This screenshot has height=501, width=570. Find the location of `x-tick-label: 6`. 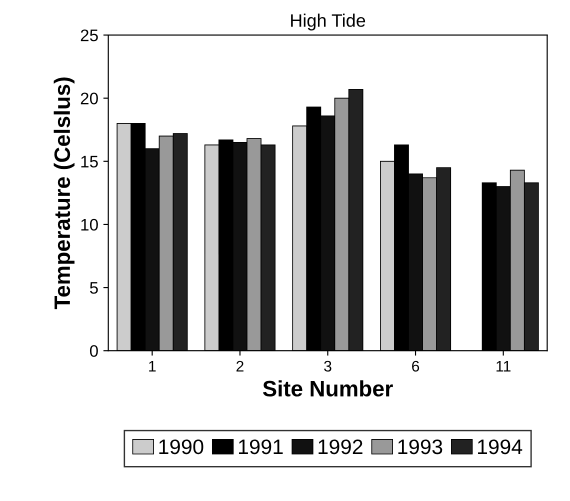

x-tick-label: 6 is located at coordinates (416, 366).